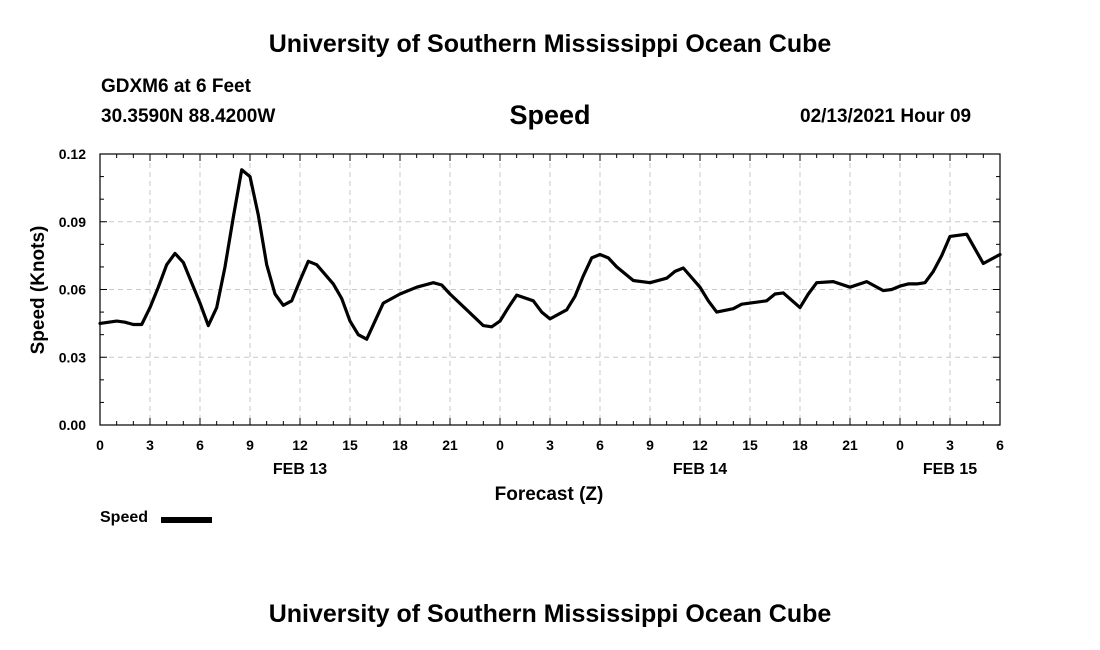 The image size is (1100, 650). Describe the element at coordinates (72, 425) in the screenshot. I see `y-tick-label: 0.00` at that location.